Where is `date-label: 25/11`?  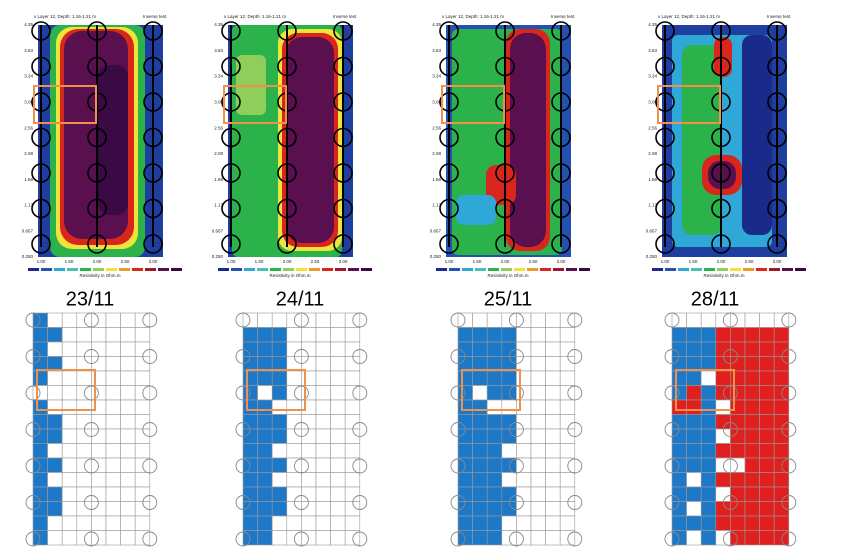
date-label: 25/11 is located at coordinates (508, 299).